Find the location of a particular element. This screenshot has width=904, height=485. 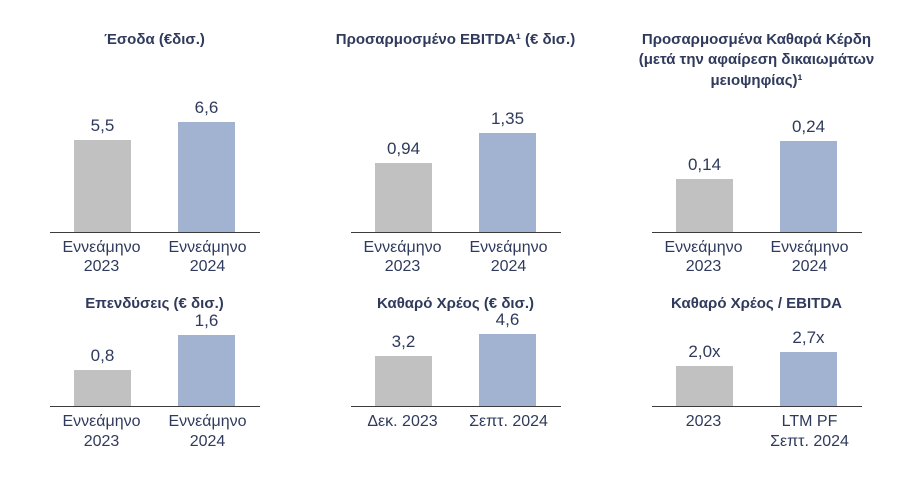

bar-group-prior: 0,8 is located at coordinates (102, 376).